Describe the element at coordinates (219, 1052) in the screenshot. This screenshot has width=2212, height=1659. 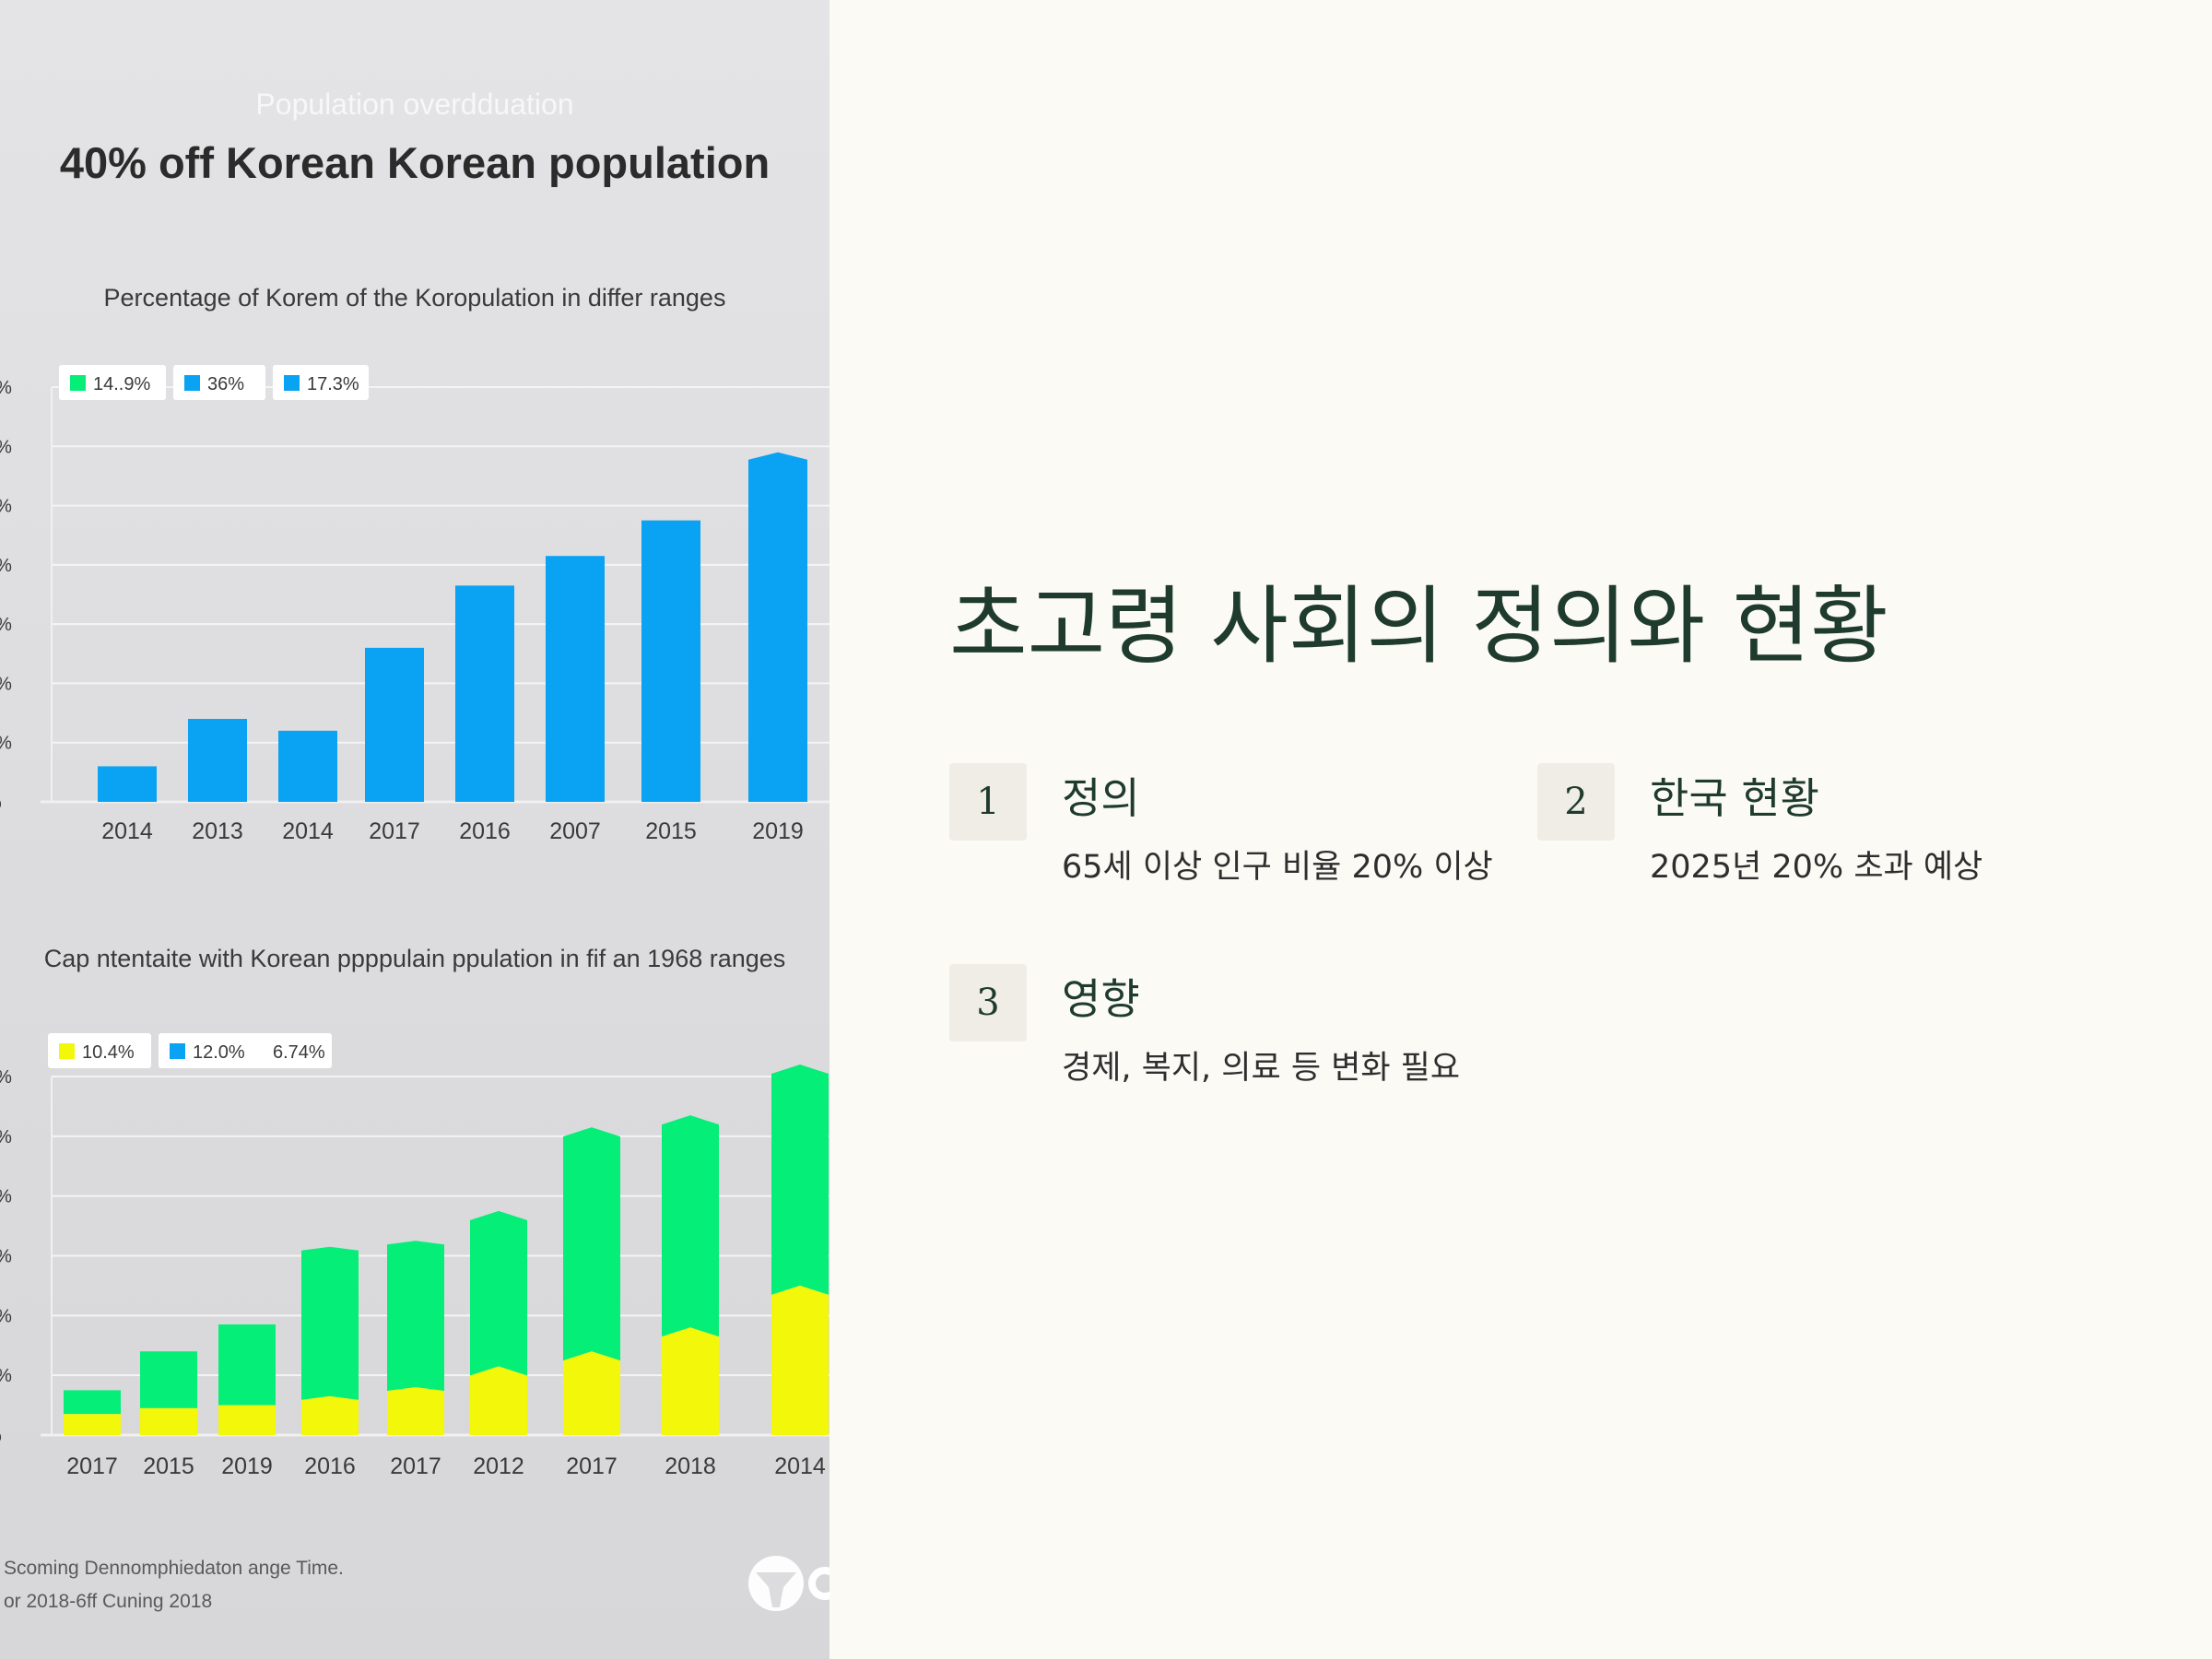
I see `legend-label: 12.0%` at that location.